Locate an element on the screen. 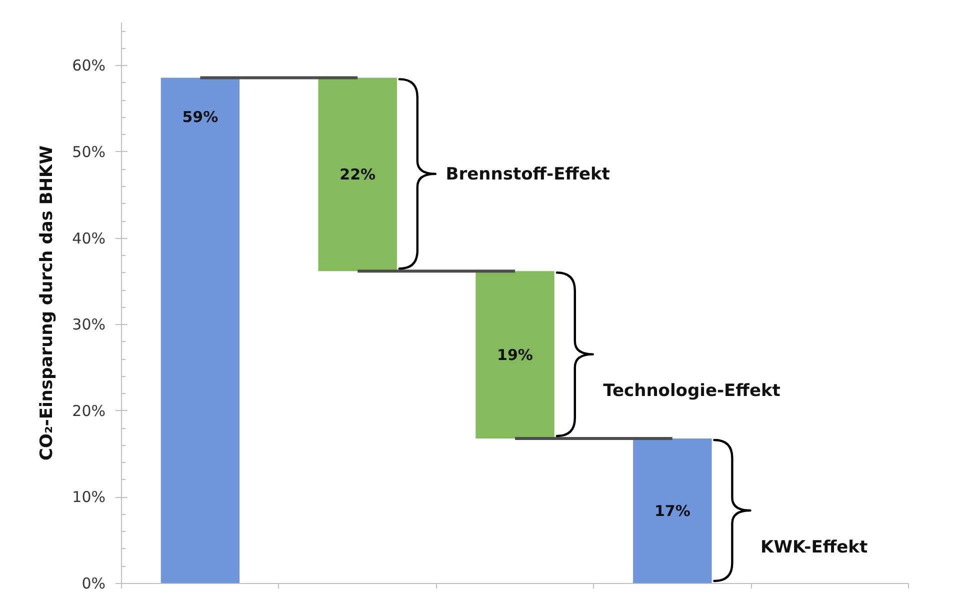 The height and width of the screenshot is (594, 966). annotation: KWK-Effekt is located at coordinates (814, 547).